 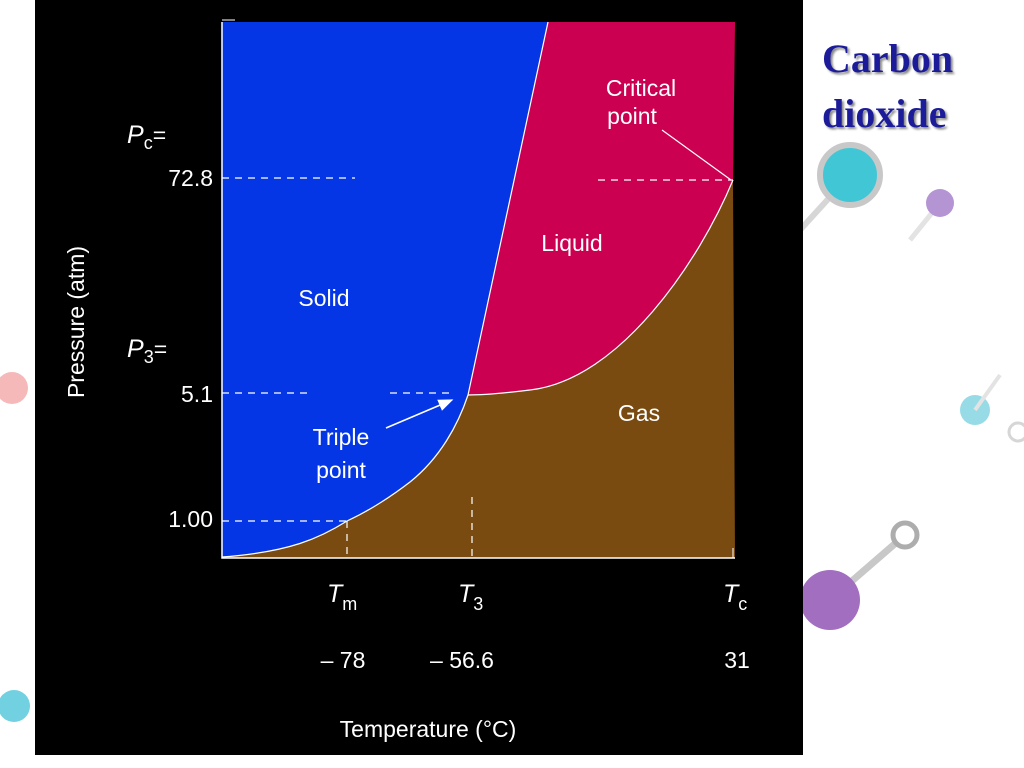 I want to click on pressure-value: 72.8, so click(x=190, y=178).